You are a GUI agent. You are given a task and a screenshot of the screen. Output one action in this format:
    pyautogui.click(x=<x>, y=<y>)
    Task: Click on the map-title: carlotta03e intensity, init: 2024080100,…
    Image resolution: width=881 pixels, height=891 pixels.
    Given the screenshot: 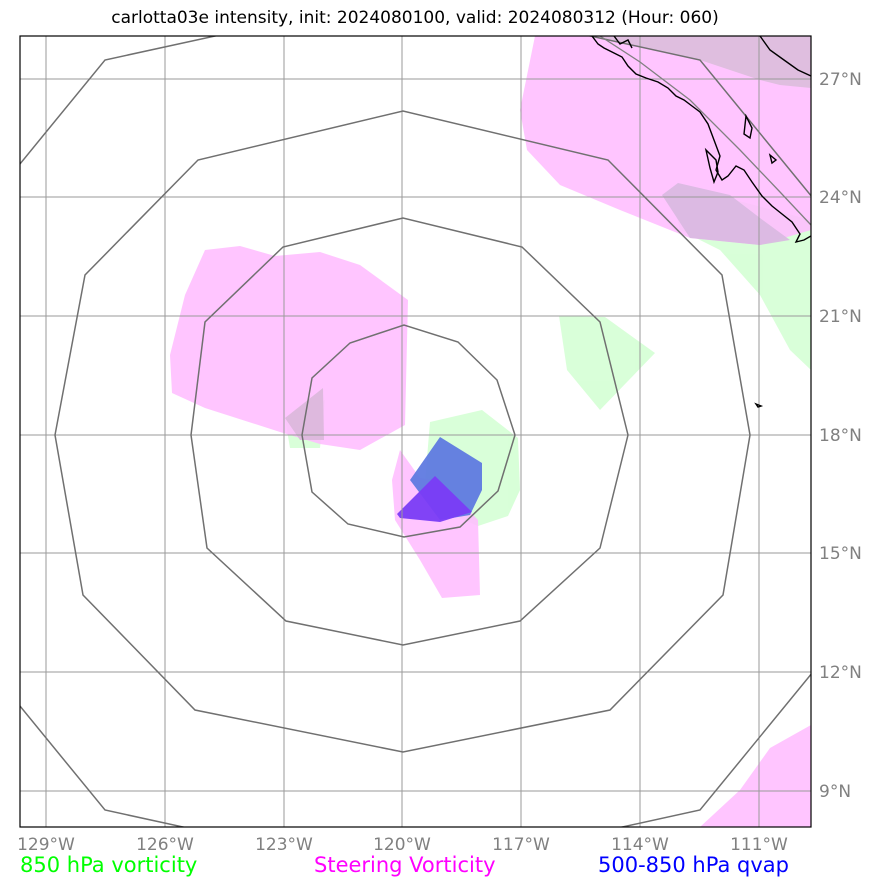 What is the action you would take?
    pyautogui.click(x=415, y=18)
    